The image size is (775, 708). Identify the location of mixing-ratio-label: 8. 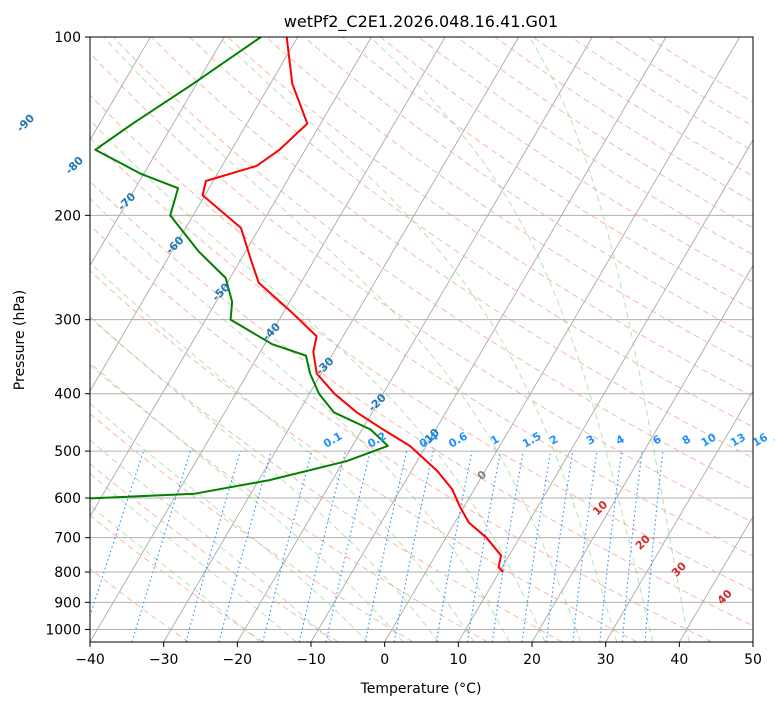
(686, 440).